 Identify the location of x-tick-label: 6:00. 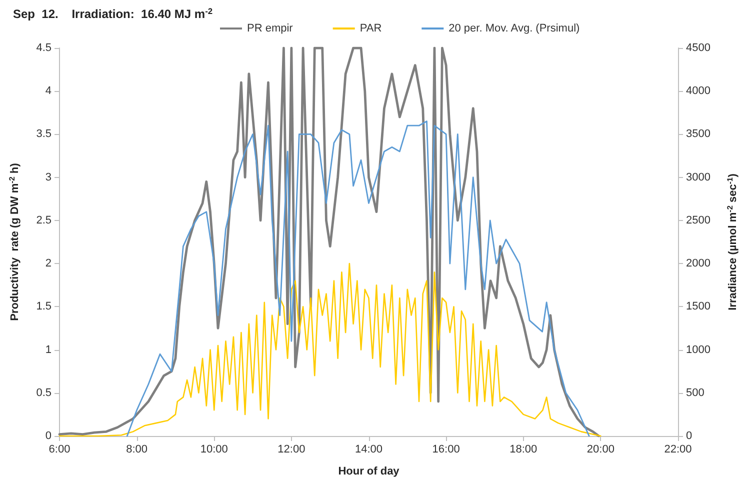
(59, 450).